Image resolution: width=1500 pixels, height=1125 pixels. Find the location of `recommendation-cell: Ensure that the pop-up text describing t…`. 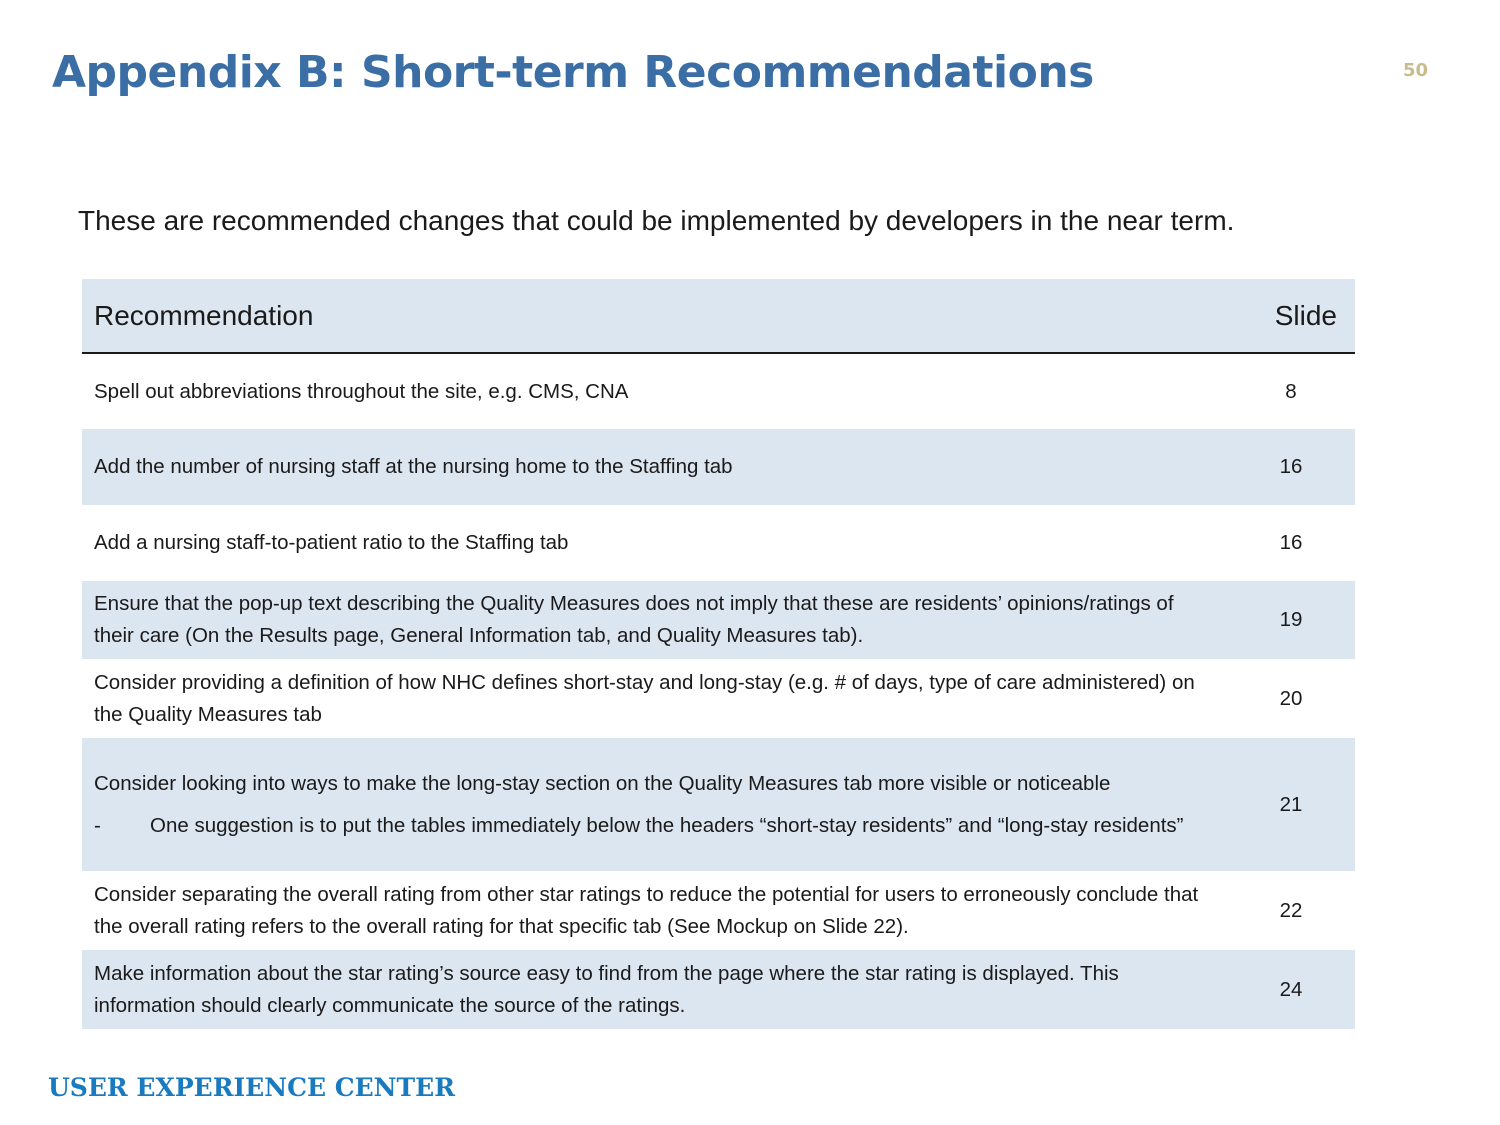

recommendation-cell: Ensure that the pop-up text describing t… is located at coordinates (634, 619).